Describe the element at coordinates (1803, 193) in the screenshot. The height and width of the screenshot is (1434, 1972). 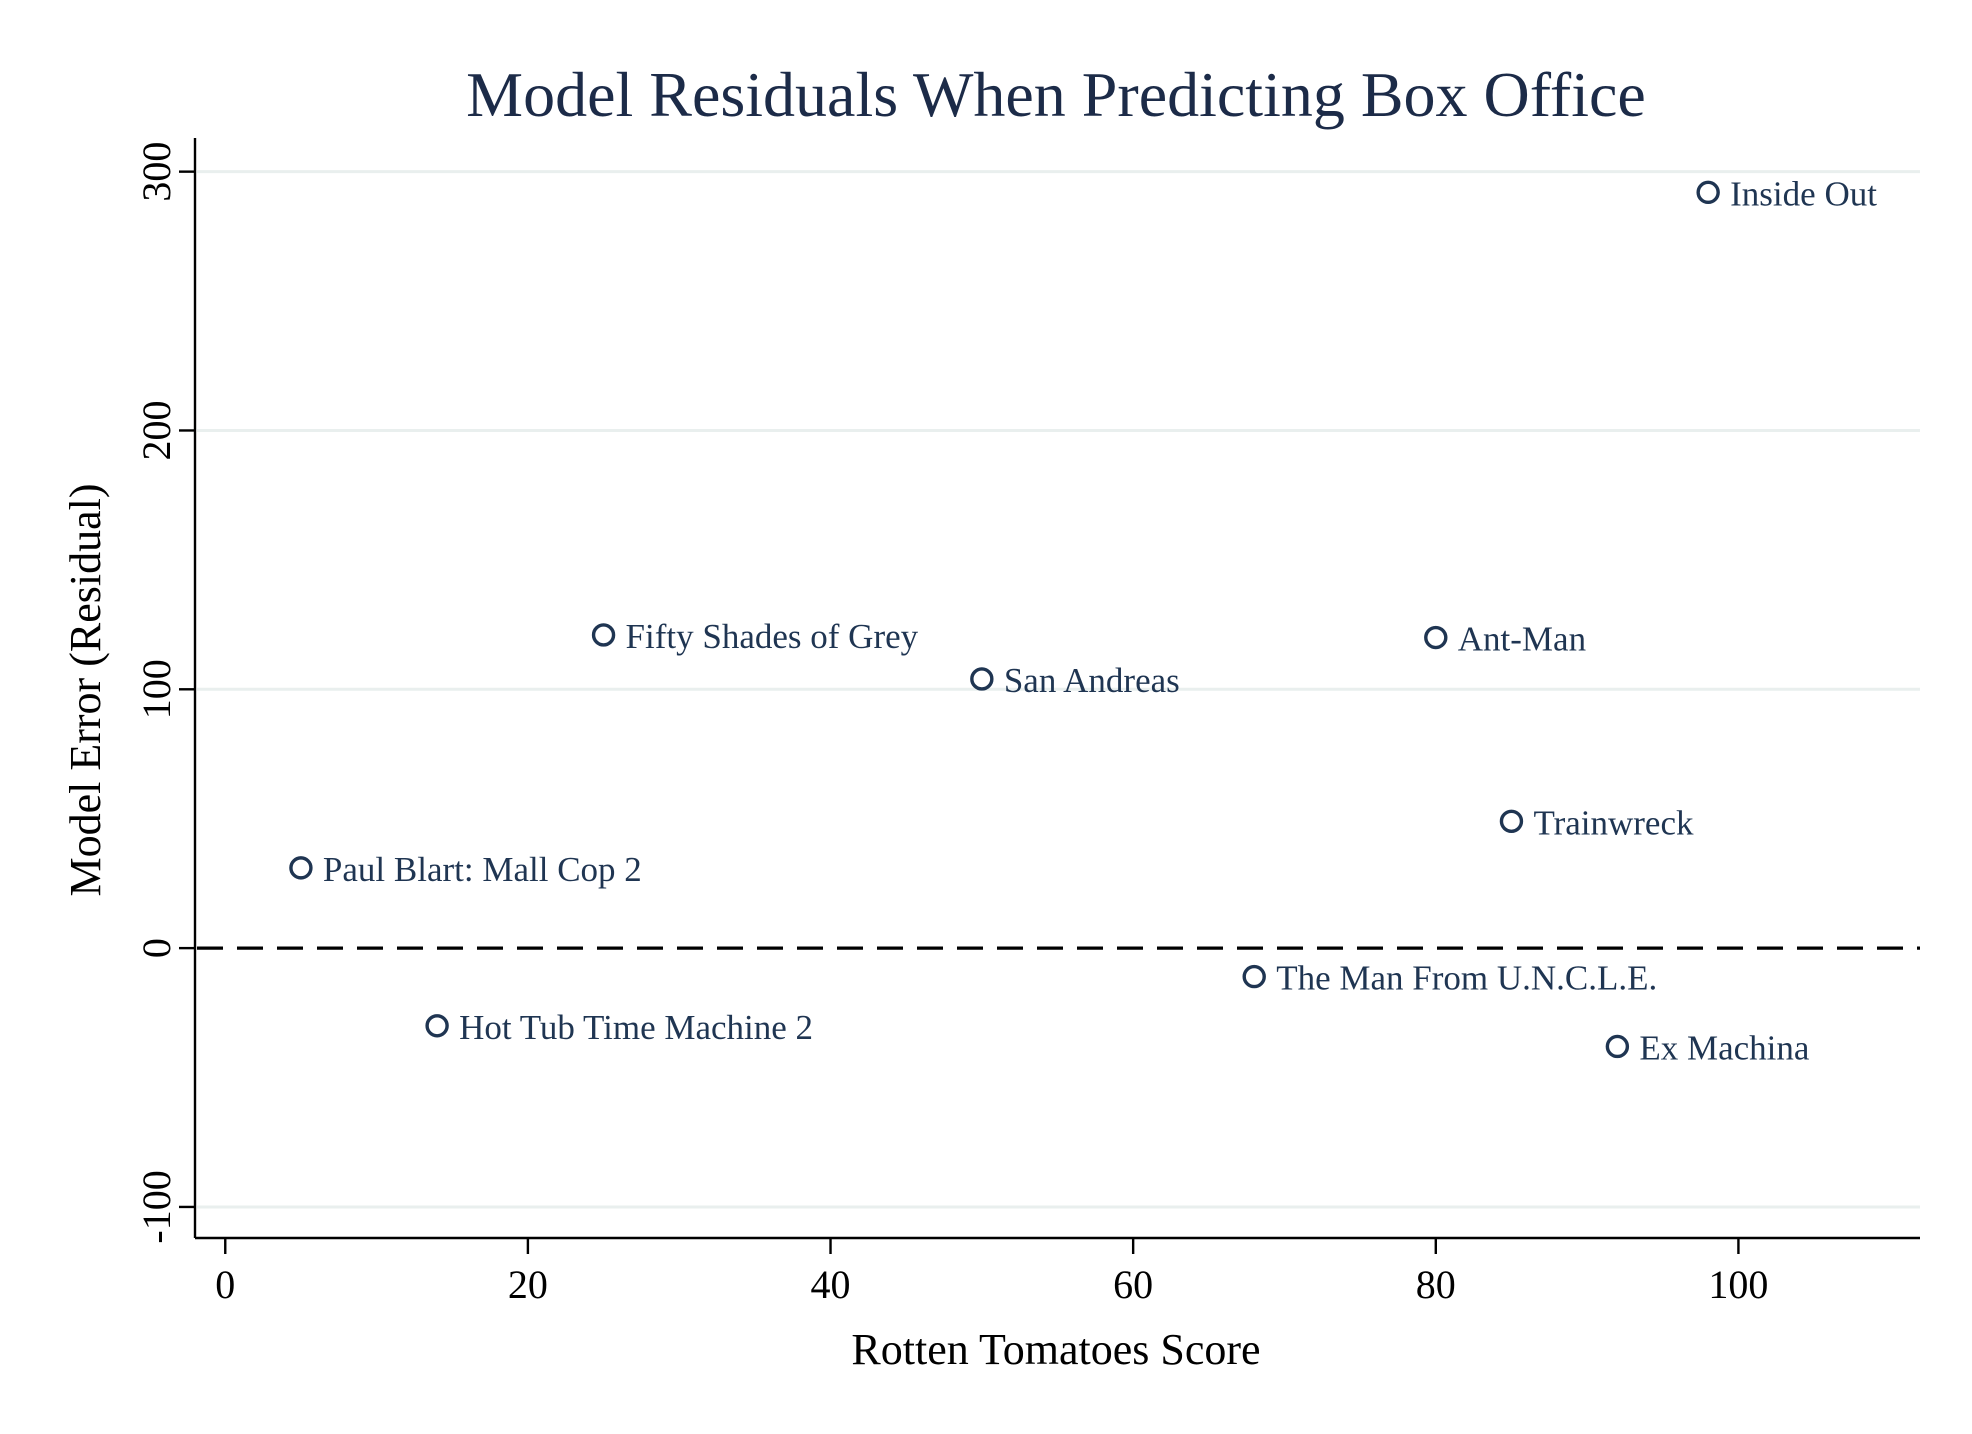
I see `point-label-0: Inside Out` at that location.